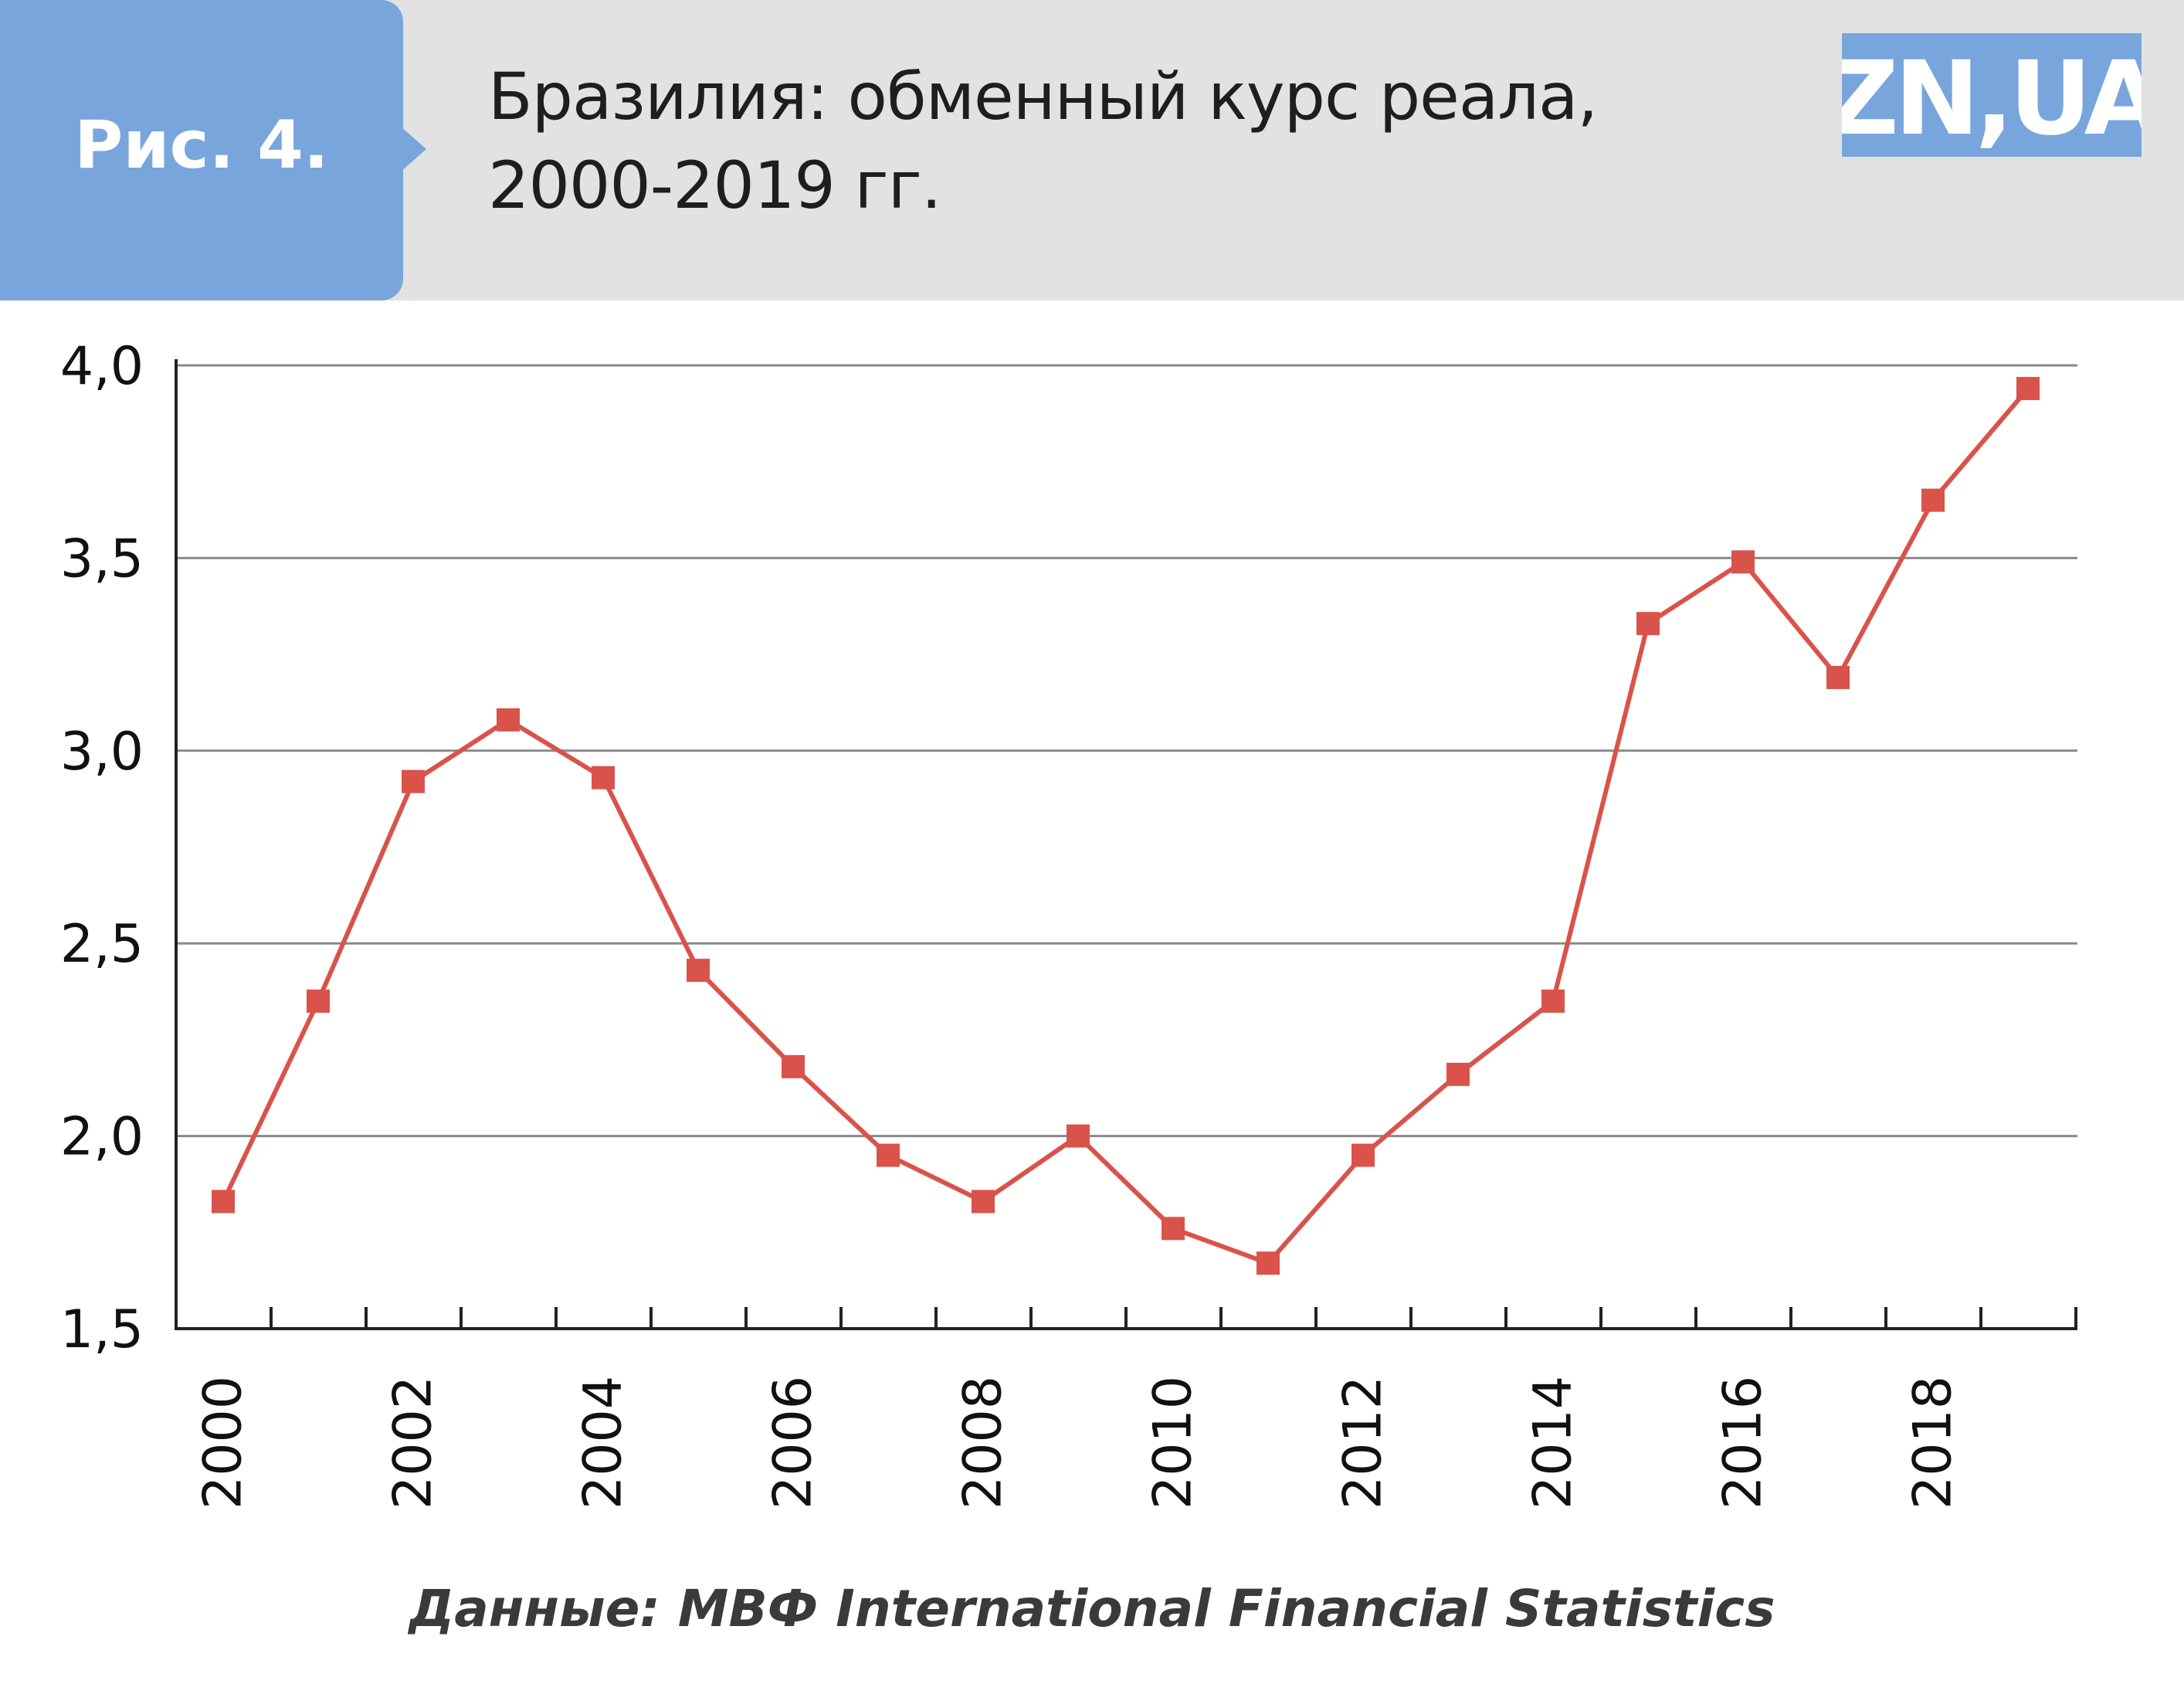 The image size is (2184, 1684). Describe the element at coordinates (1363, 1155) in the screenshot. I see `data-point-2012` at that location.